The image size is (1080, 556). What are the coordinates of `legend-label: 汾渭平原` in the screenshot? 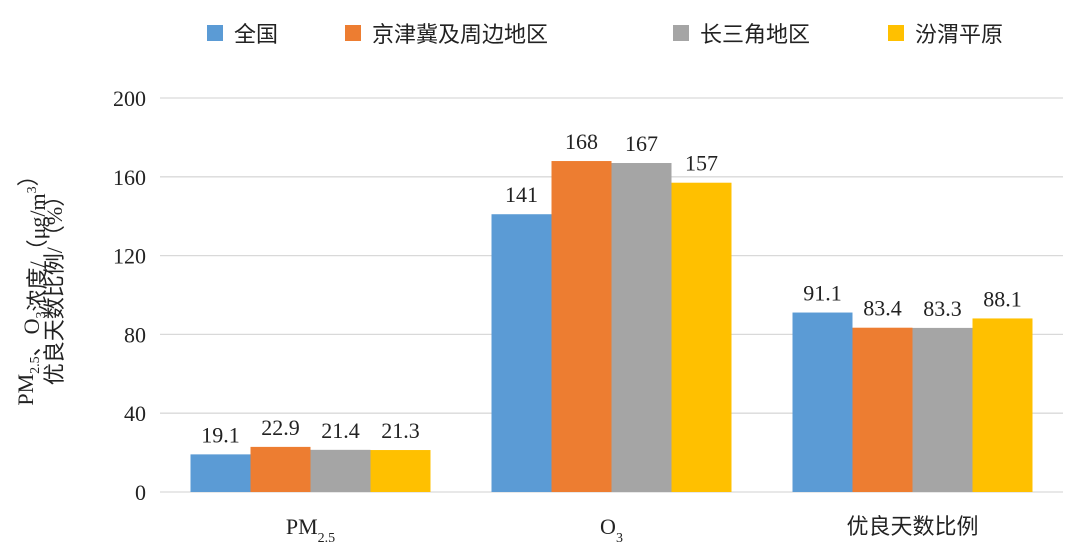 It's located at (959, 35).